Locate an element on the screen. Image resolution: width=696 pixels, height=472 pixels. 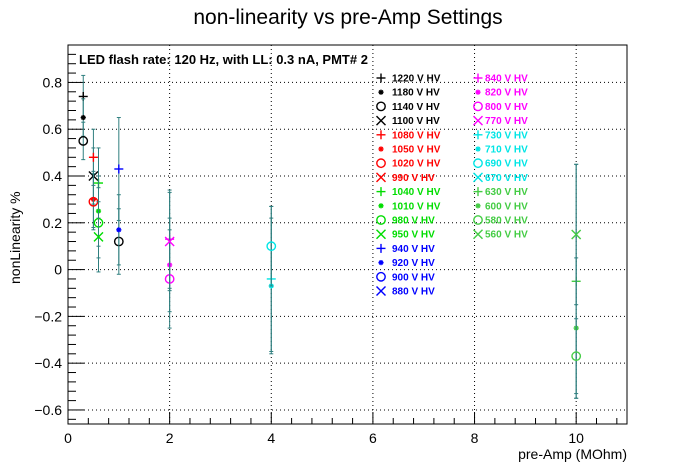
legend-label-9: 1010 V HV is located at coordinates (416, 206).